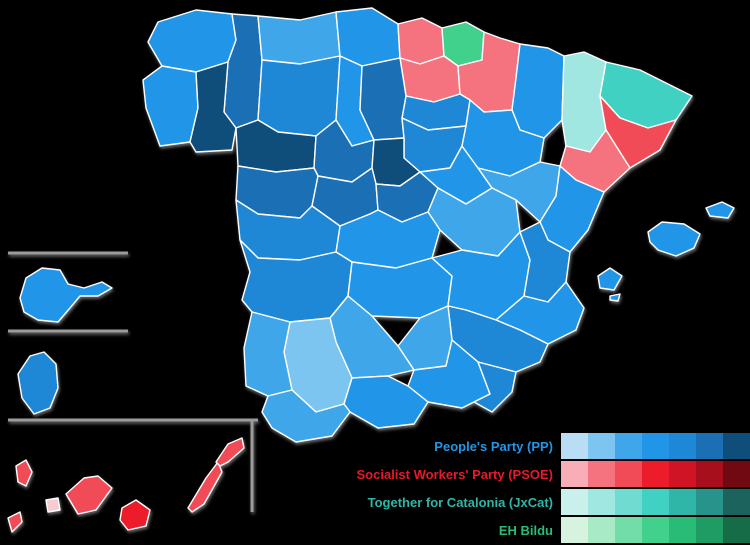  What do you see at coordinates (495, 387) in the screenshot?
I see `province-almeria` at bounding box center [495, 387].